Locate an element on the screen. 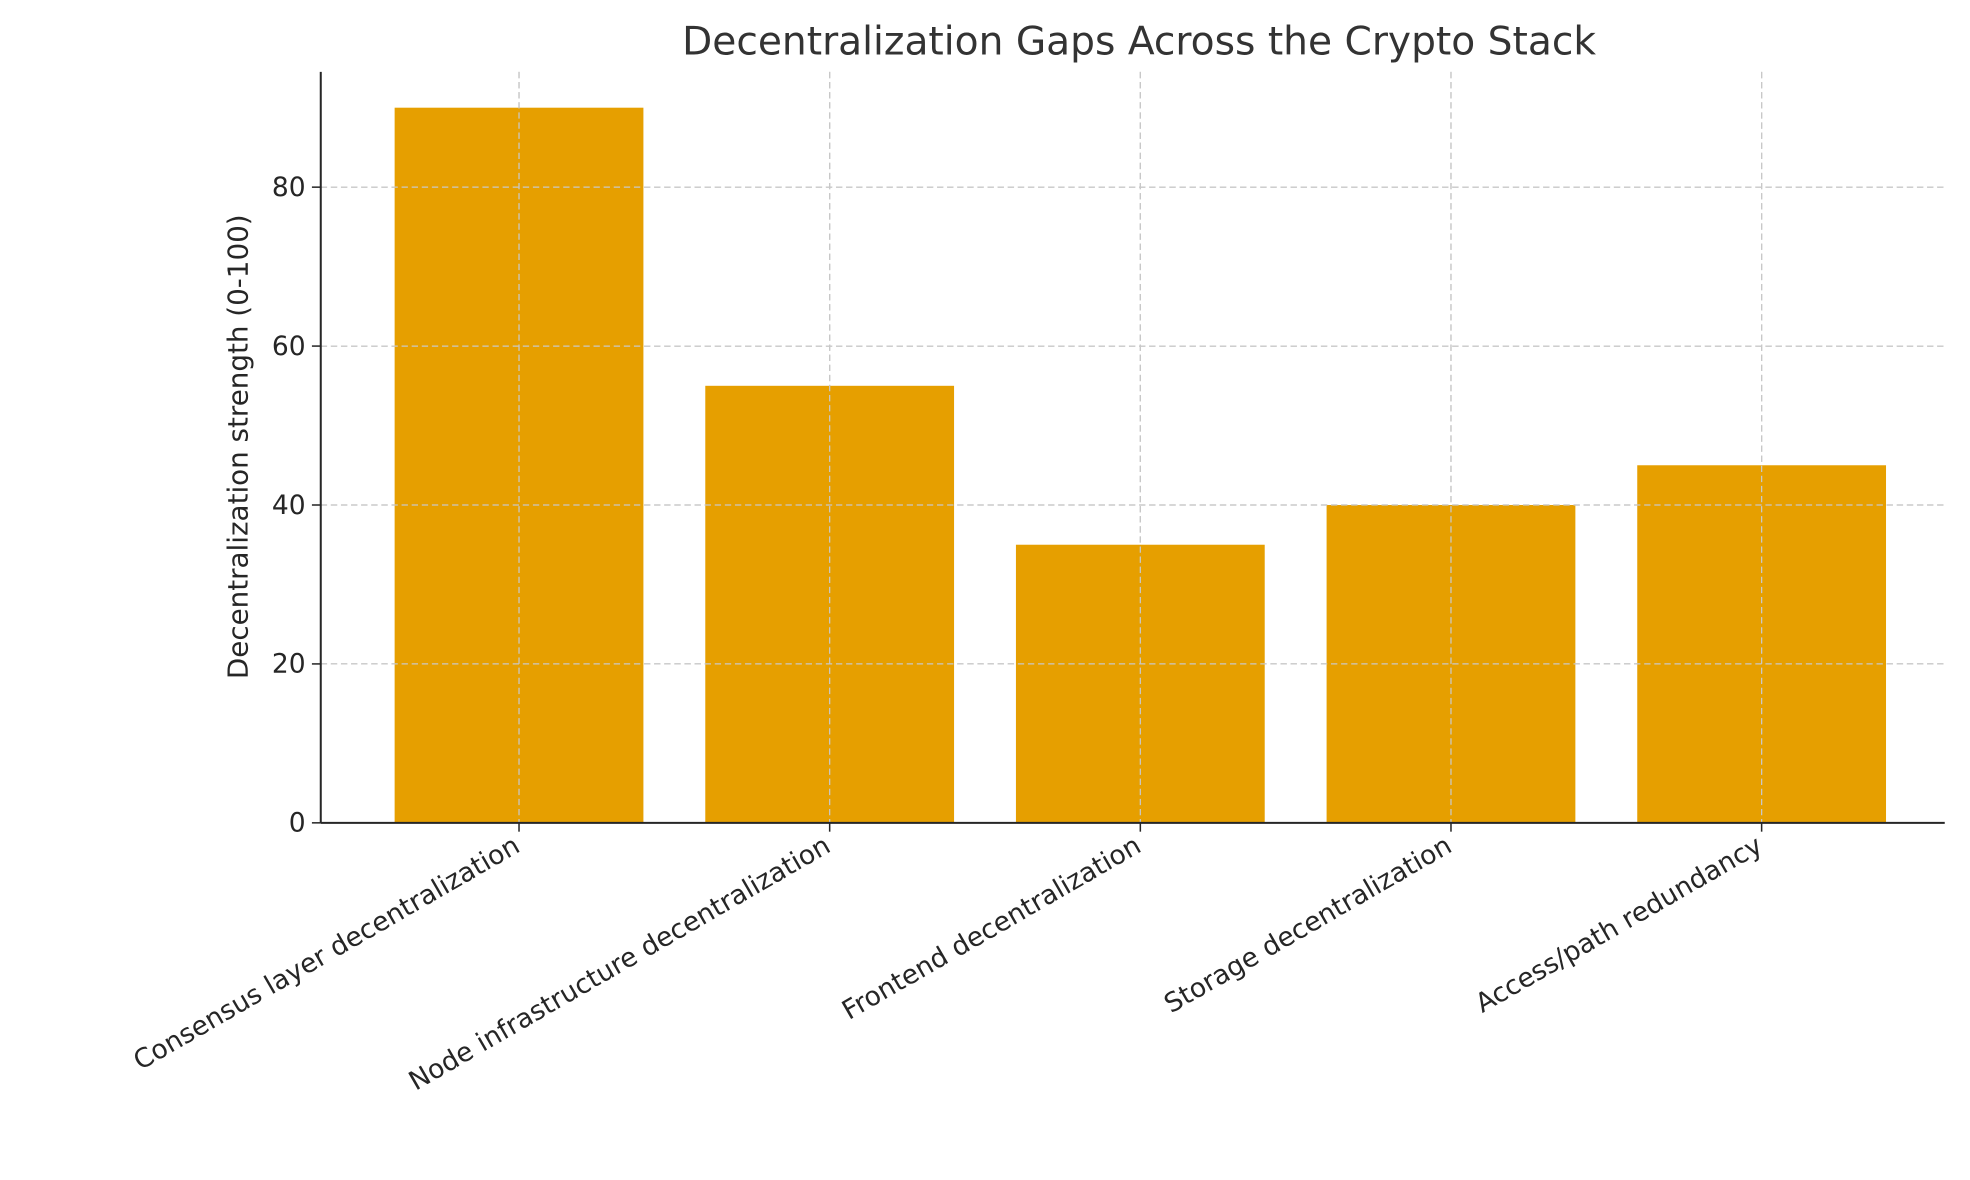 Image resolution: width=1970 pixels, height=1180 pixels. x-tick-label: Access/path redundancy is located at coordinates (1618, 925).